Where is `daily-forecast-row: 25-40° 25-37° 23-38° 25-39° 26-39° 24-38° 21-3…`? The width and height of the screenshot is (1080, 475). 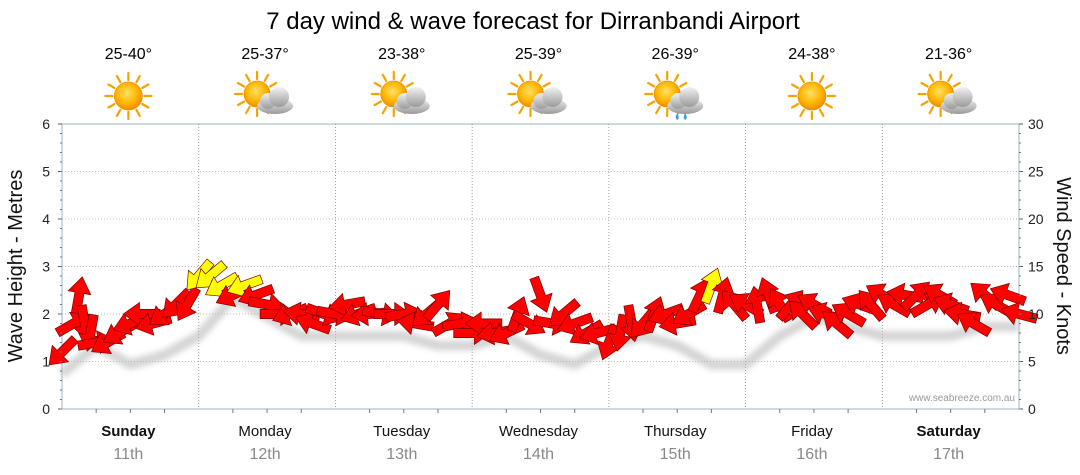
daily-forecast-row: 25-40° 25-37° 23-38° 25-39° 26-39° 24-38° 21-3… is located at coordinates (540, 83).